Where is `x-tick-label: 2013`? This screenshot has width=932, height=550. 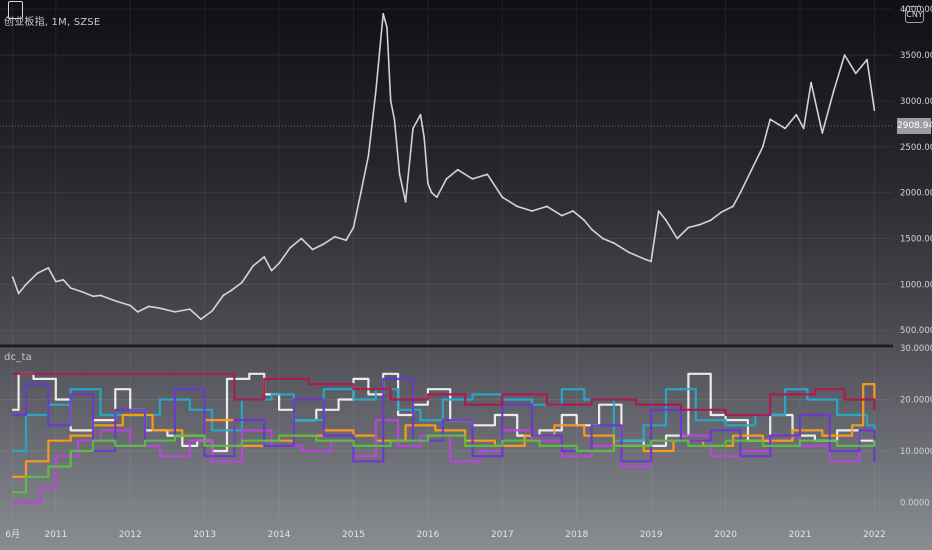
x-tick-label: 2013 is located at coordinates (204, 535).